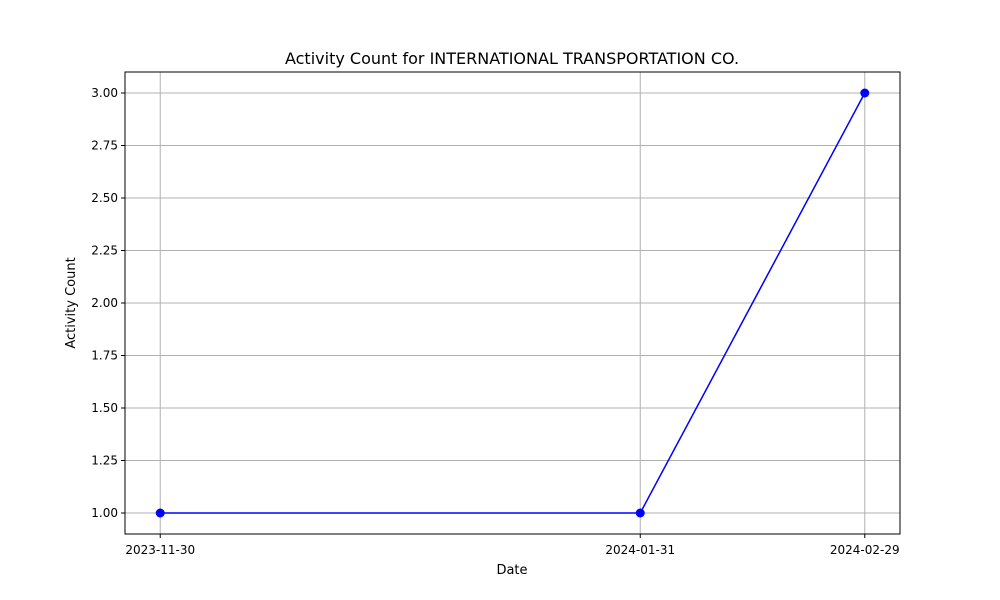 The height and width of the screenshot is (600, 1000). I want to click on x-tick-label: 2024-01-31, so click(640, 550).